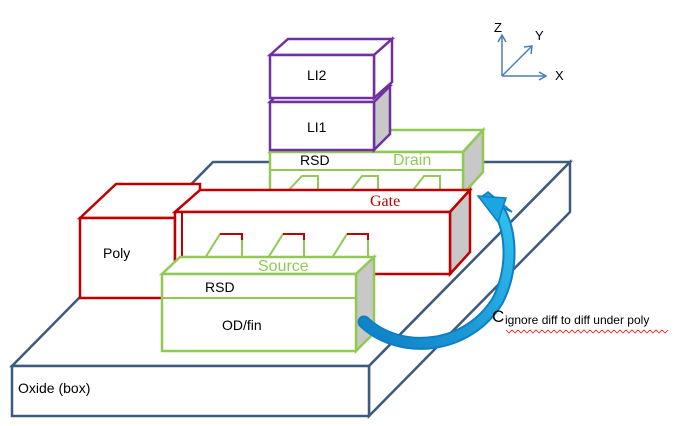 This screenshot has width=688, height=426. Describe the element at coordinates (317, 127) in the screenshot. I see `li1-label: LI1` at that location.